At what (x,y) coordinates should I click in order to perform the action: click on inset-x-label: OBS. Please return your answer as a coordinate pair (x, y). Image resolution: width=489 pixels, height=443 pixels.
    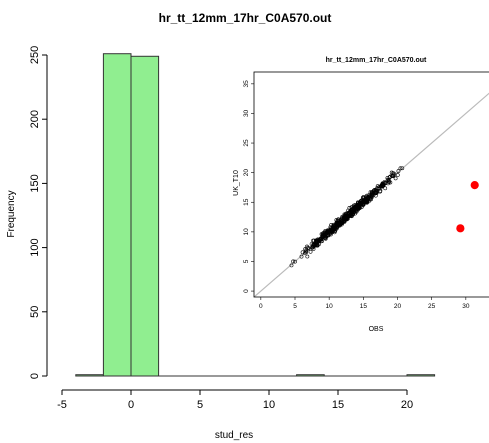
    Looking at the image, I should click on (376, 329).